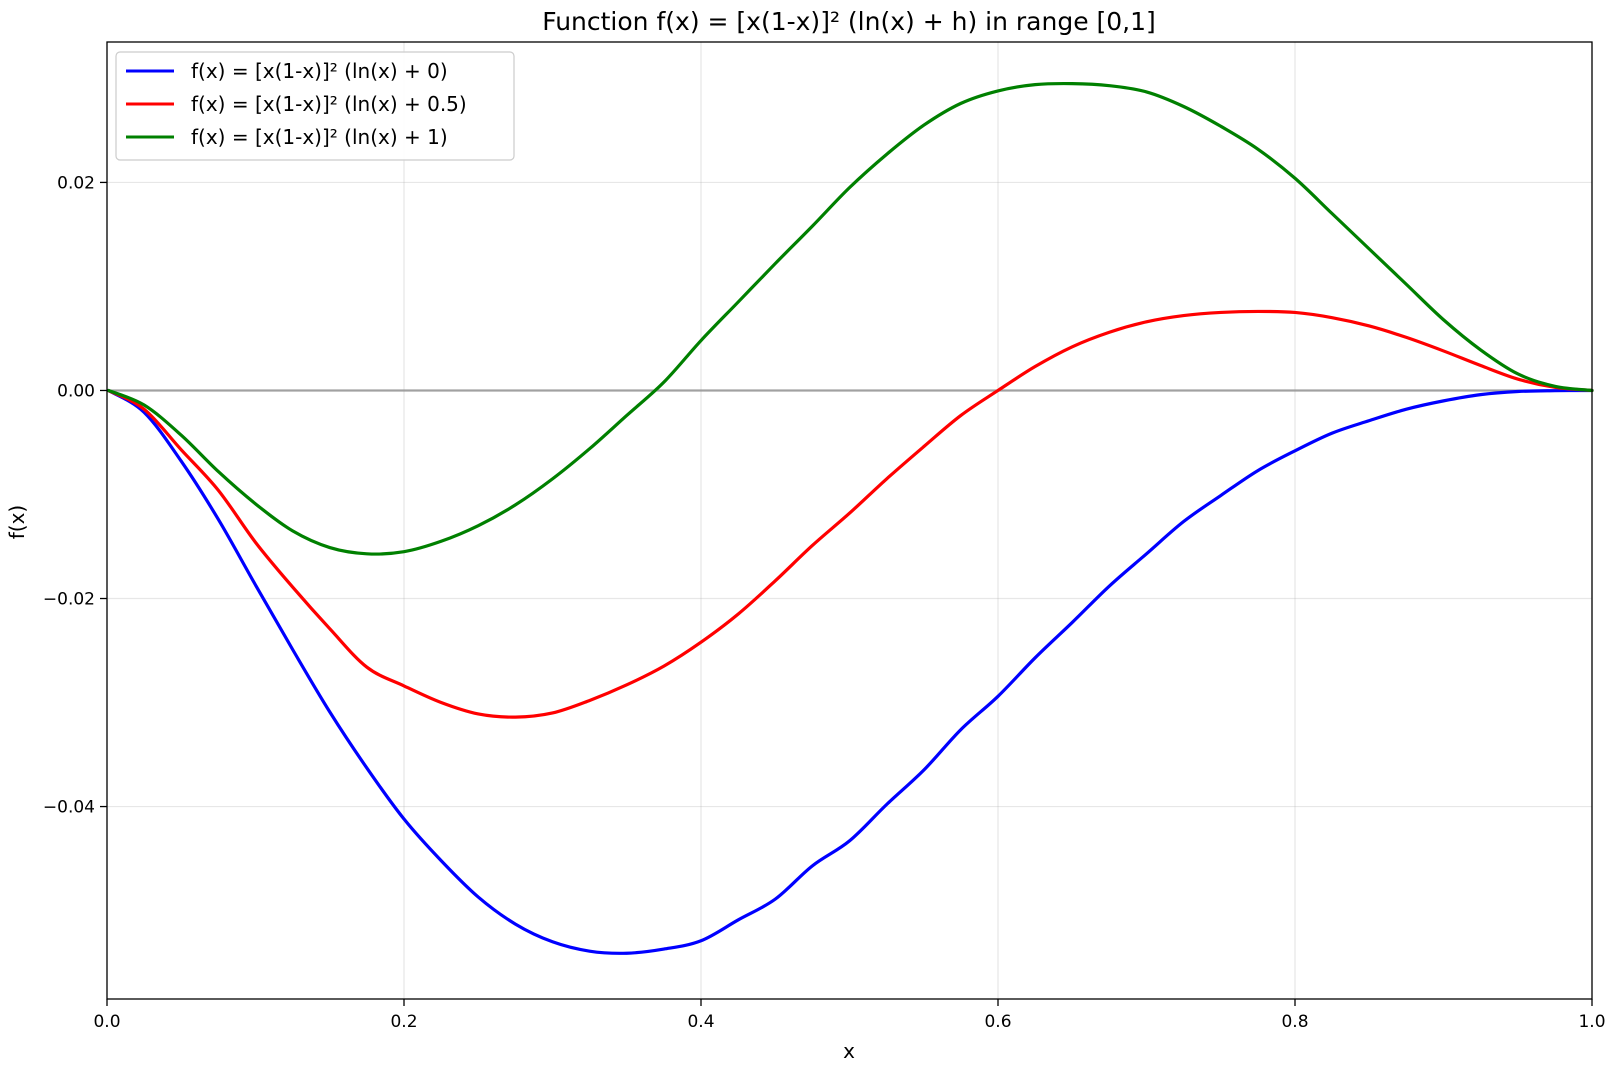  I want to click on y-axis-label: f(x), so click(17, 522).